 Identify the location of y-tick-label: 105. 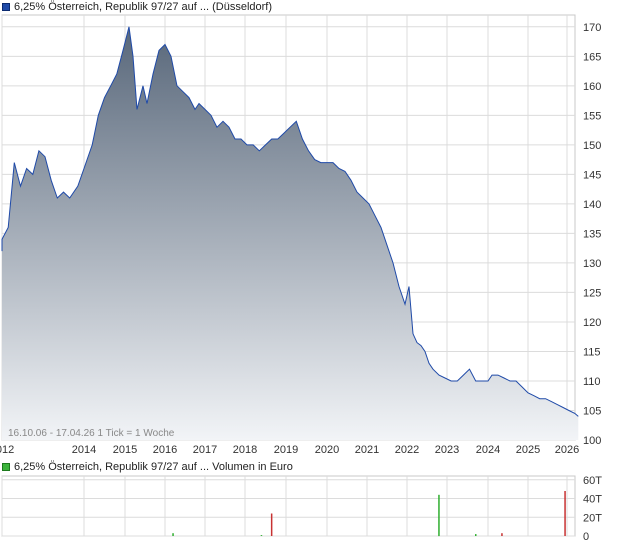
(592, 411).